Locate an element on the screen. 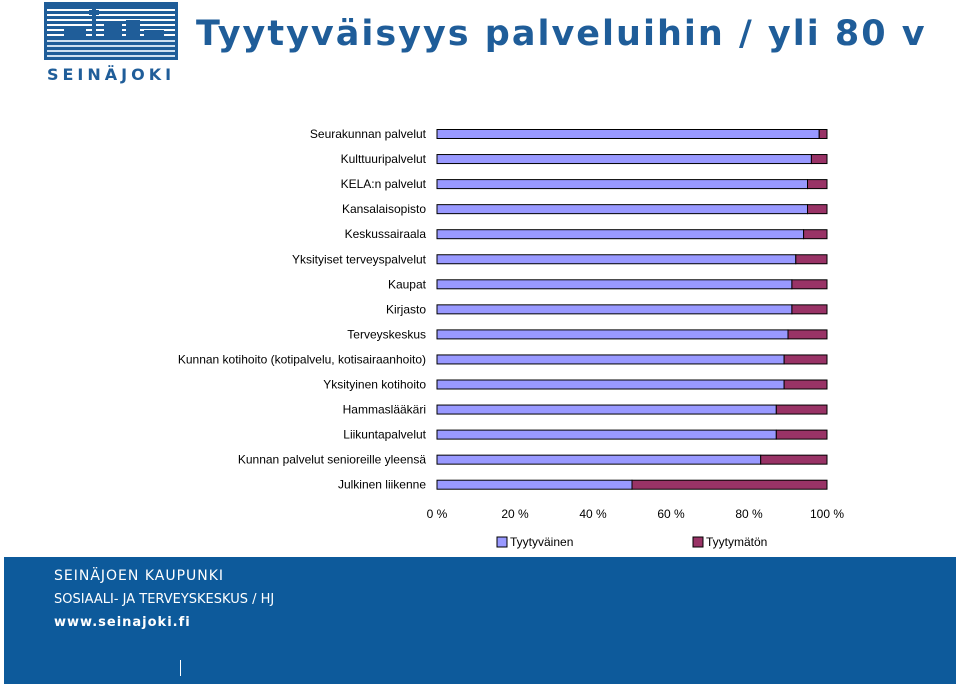 The image size is (960, 686). legend-label: Tyytymätön is located at coordinates (736, 542).